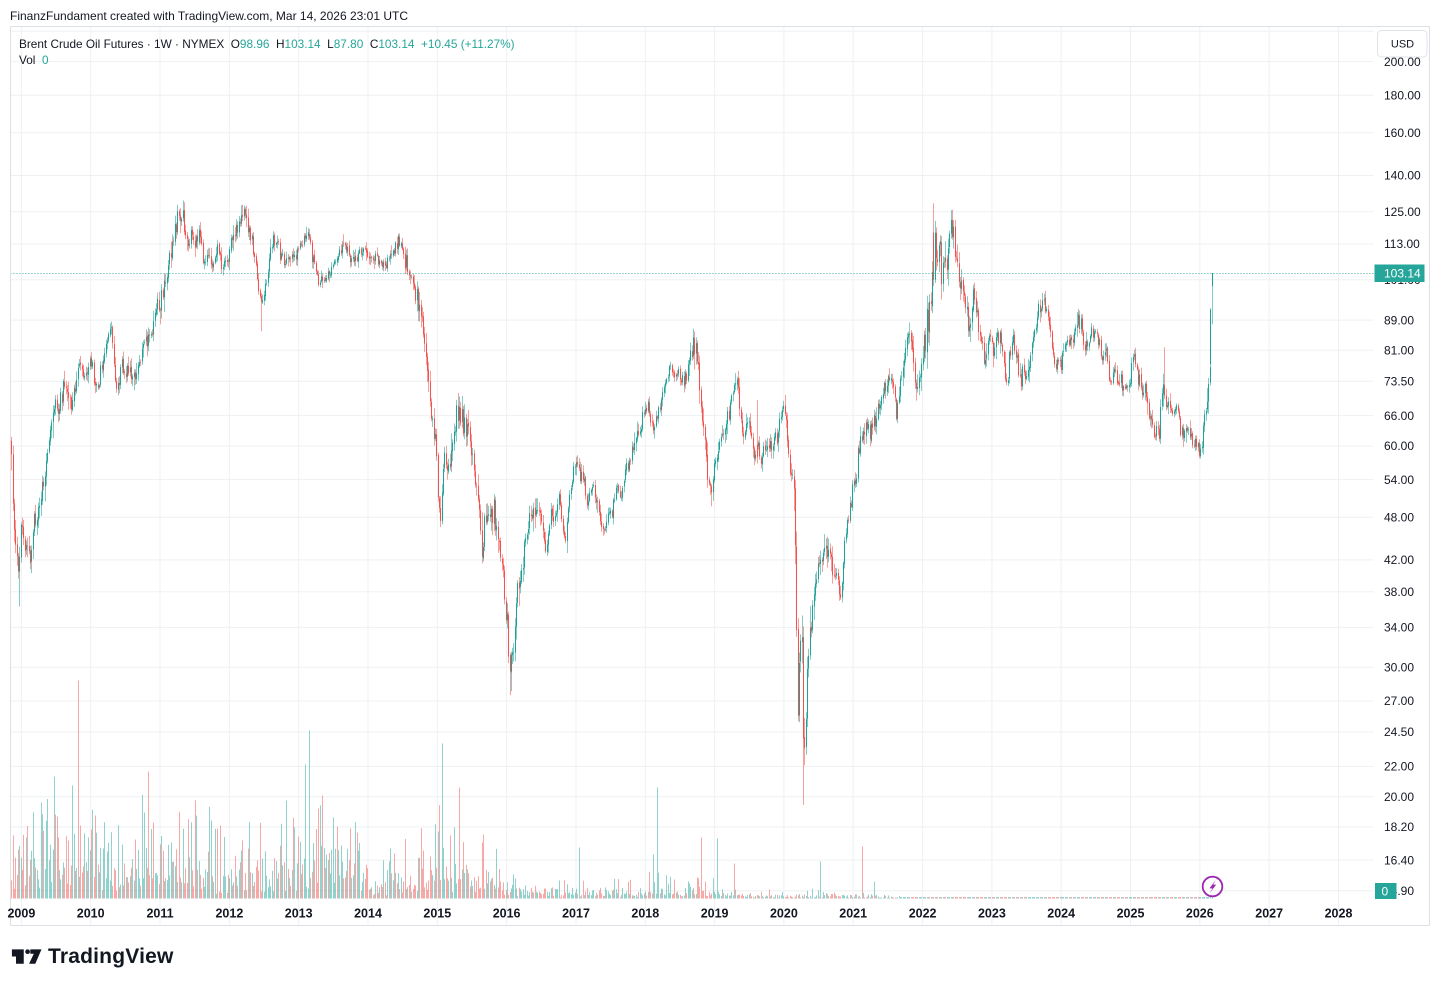  Describe the element at coordinates (1402, 45) in the screenshot. I see `svg-text: USD` at that location.